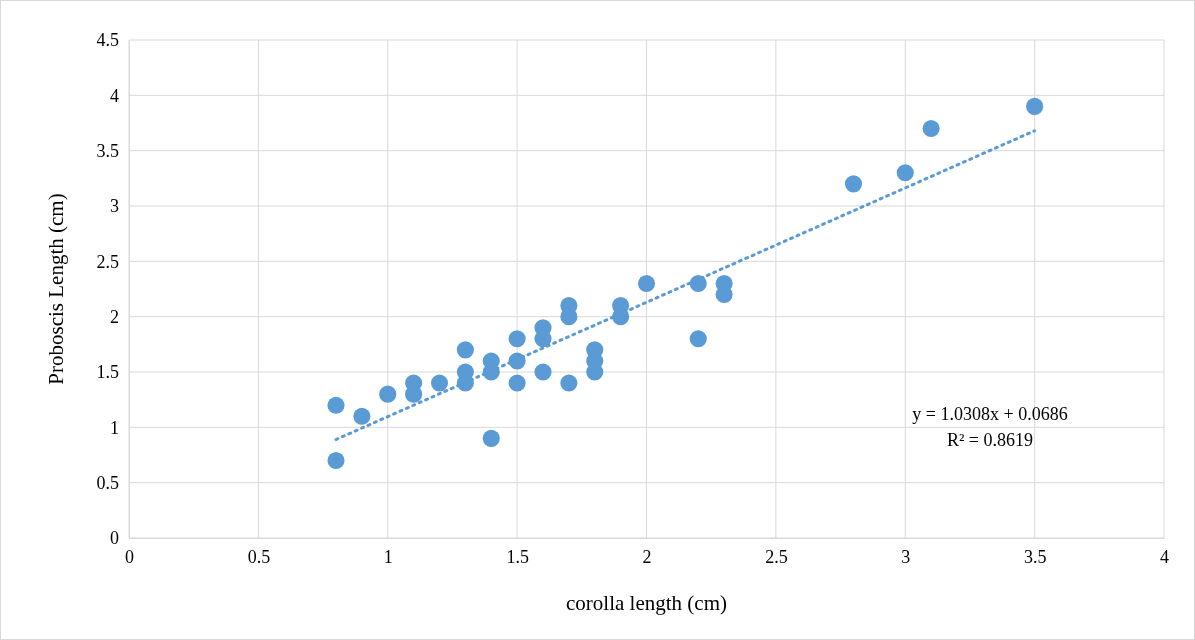 Image resolution: width=1195 pixels, height=640 pixels. I want to click on y-tick-label: 3, so click(114, 206).